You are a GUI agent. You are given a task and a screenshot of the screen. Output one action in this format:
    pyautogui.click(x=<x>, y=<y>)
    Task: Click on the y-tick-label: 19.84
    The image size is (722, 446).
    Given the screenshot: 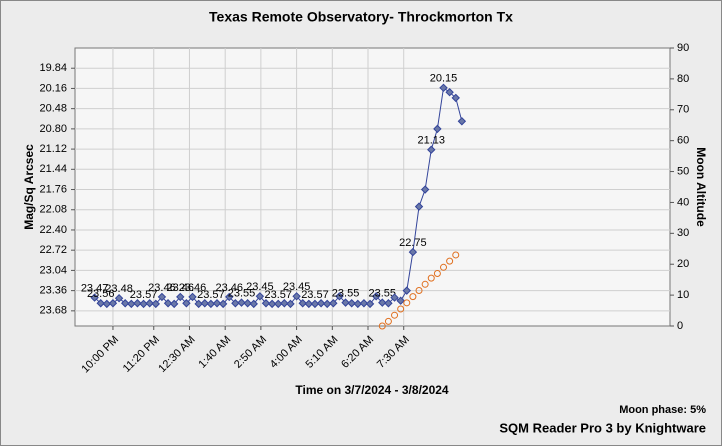 What is the action you would take?
    pyautogui.click(x=53, y=68)
    